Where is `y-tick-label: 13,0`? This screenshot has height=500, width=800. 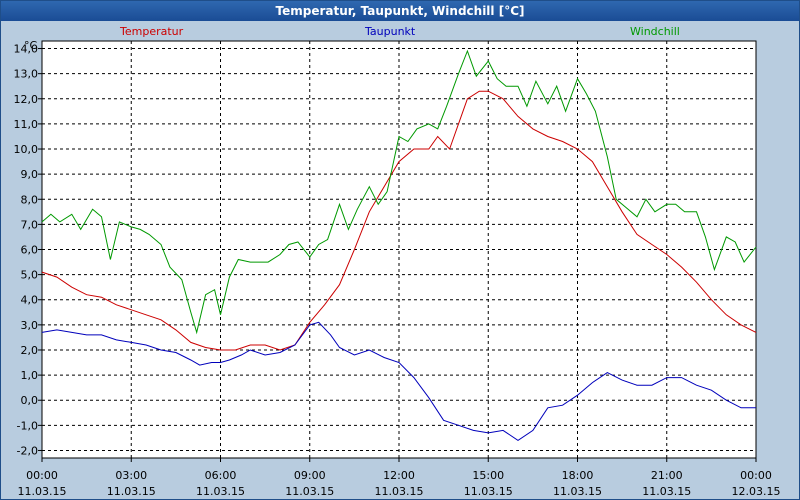 y-tick-label: 13,0 is located at coordinates (26, 74).